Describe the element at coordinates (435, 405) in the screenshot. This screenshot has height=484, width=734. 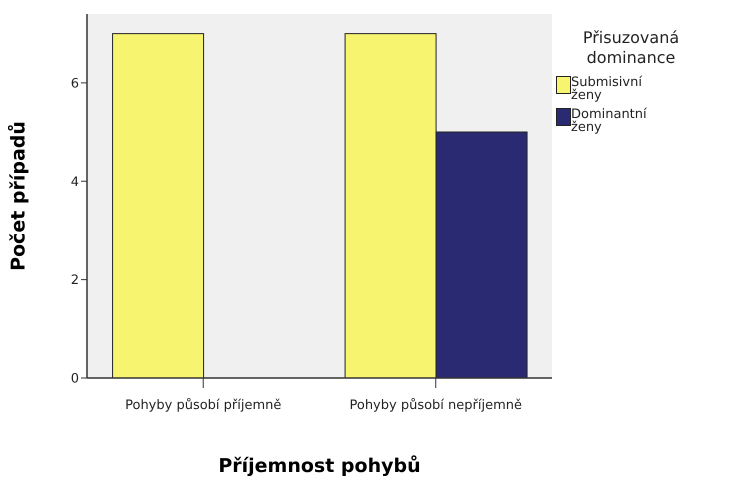
I see `x-tick-label: Pohyby působí nepříjemně` at that location.